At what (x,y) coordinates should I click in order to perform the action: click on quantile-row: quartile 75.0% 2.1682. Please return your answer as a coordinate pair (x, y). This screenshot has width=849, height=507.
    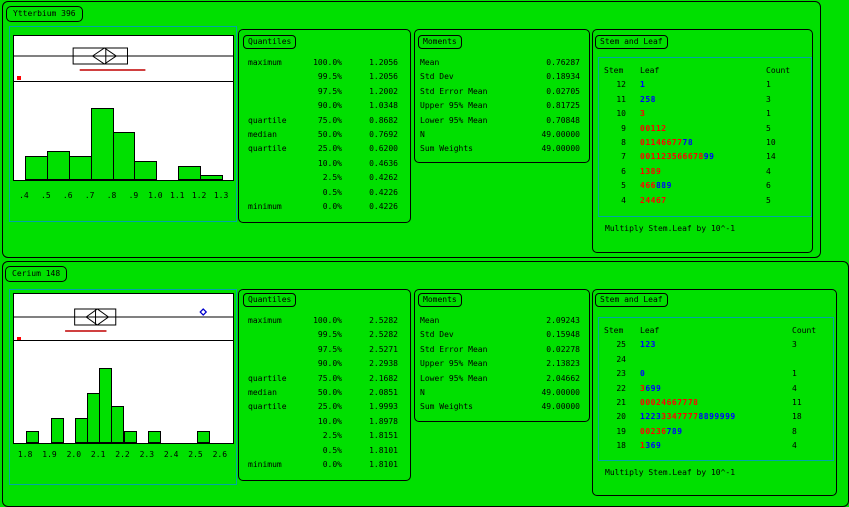
    Looking at the image, I should click on (323, 379).